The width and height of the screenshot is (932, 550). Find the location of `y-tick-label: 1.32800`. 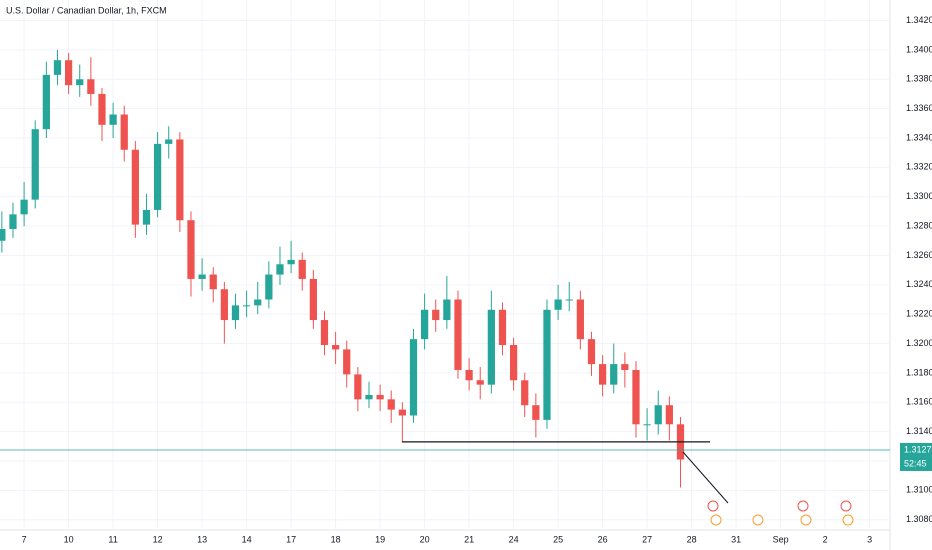

y-tick-label: 1.32800 is located at coordinates (919, 225).